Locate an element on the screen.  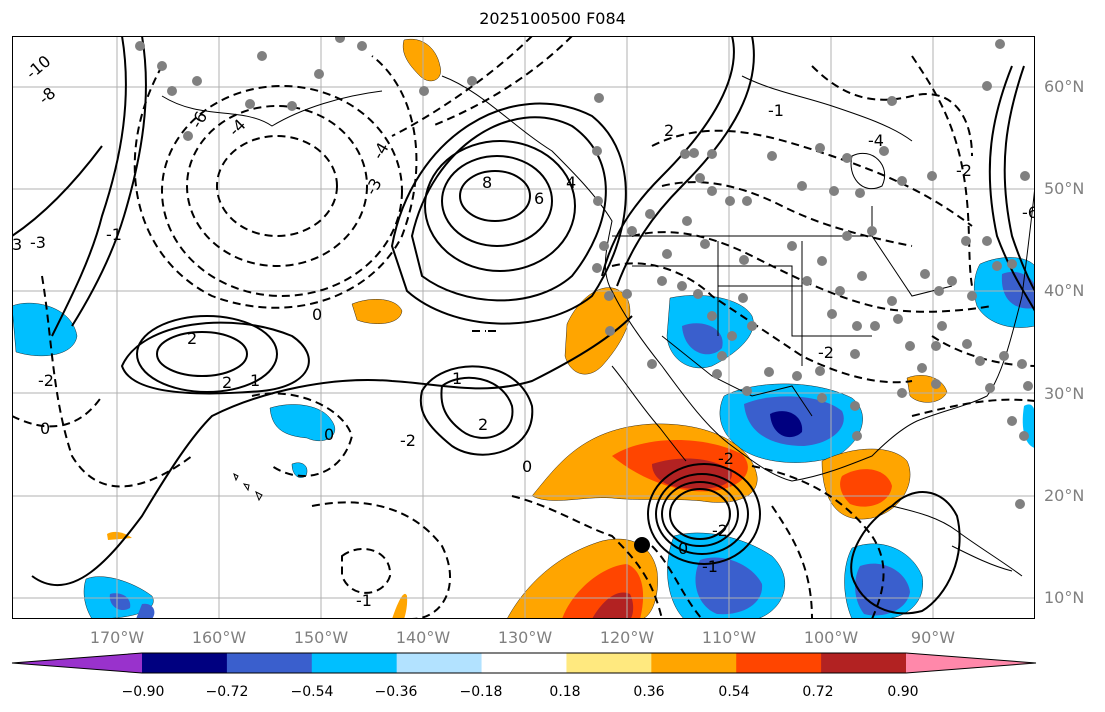
anomaly-blue-east-dark is located at coordinates (1018, 290).